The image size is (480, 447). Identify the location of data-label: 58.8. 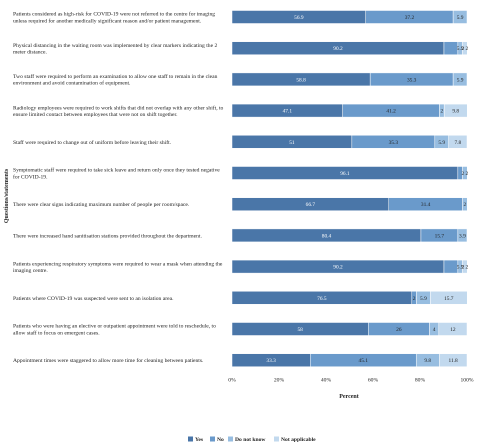
(301, 80).